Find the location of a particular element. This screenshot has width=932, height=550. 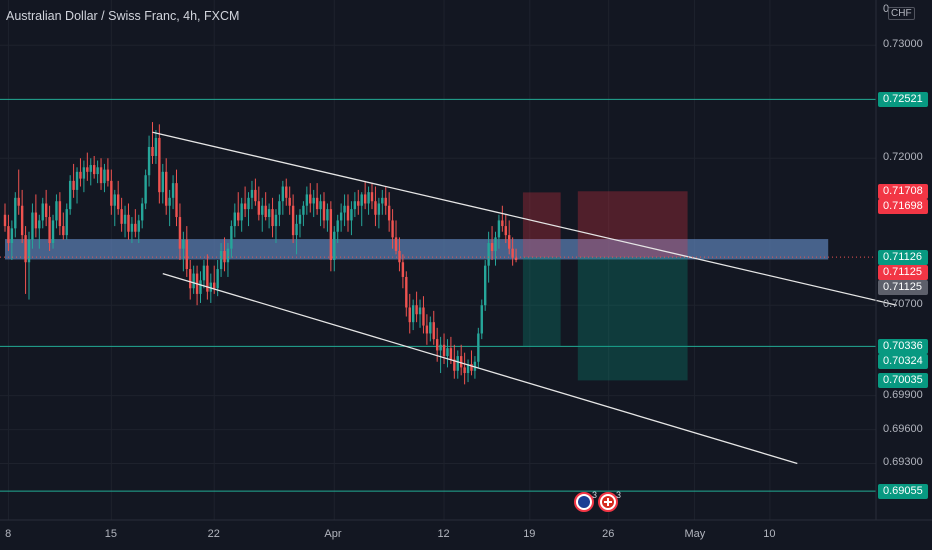

short-position-tools is located at coordinates (605, 285).